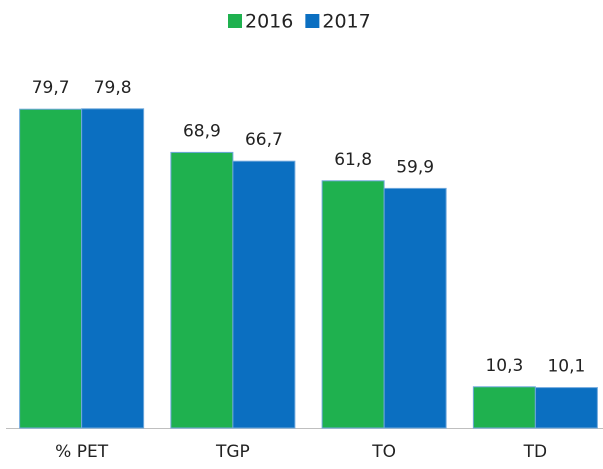 The height and width of the screenshot is (469, 603). Describe the element at coordinates (113, 88) in the screenshot. I see `value-label: 79,8` at that location.